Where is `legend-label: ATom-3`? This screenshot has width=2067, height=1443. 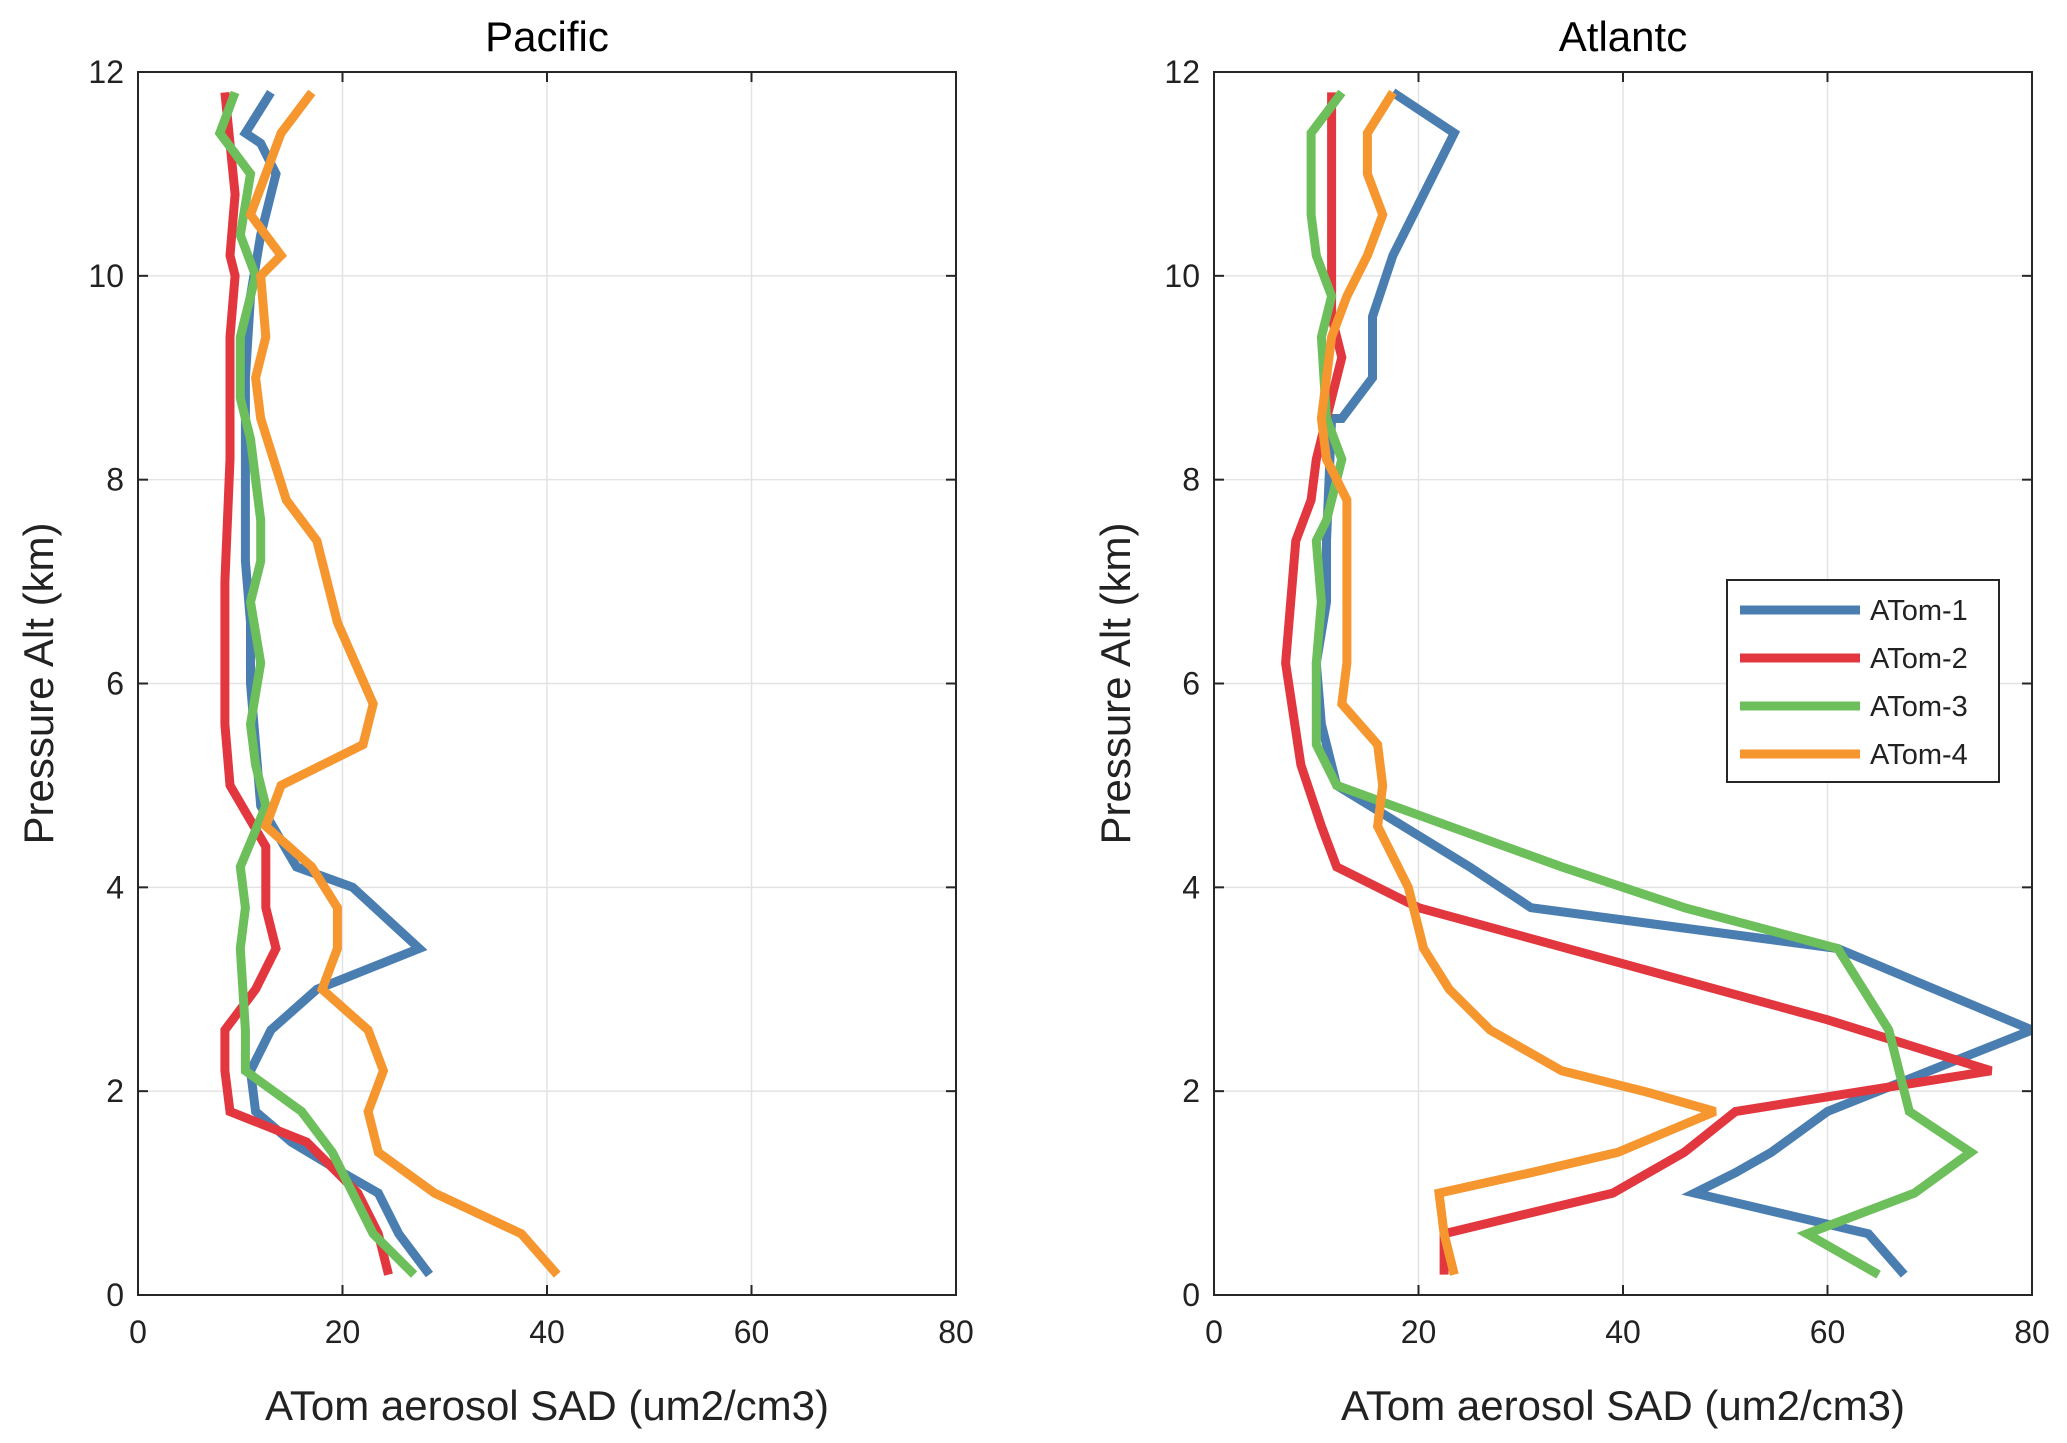 legend-label: ATom-3 is located at coordinates (1919, 707).